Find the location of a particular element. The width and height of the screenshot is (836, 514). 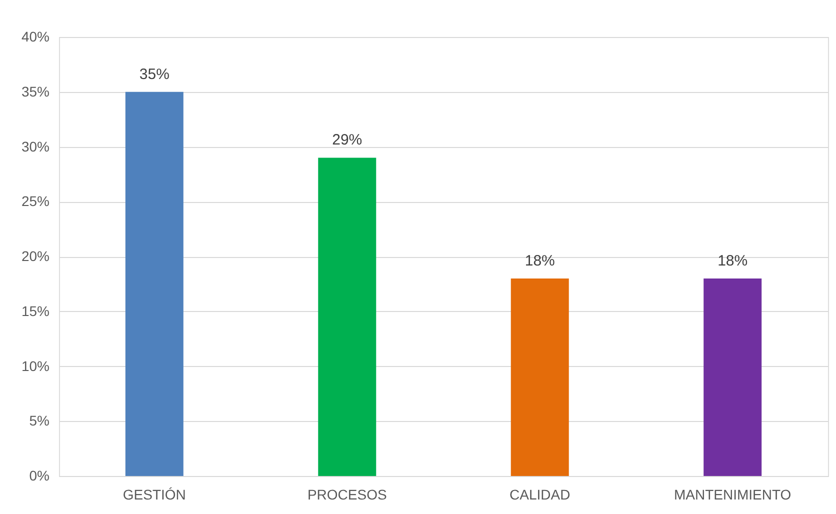

y-tick-label: 40% is located at coordinates (35, 36).